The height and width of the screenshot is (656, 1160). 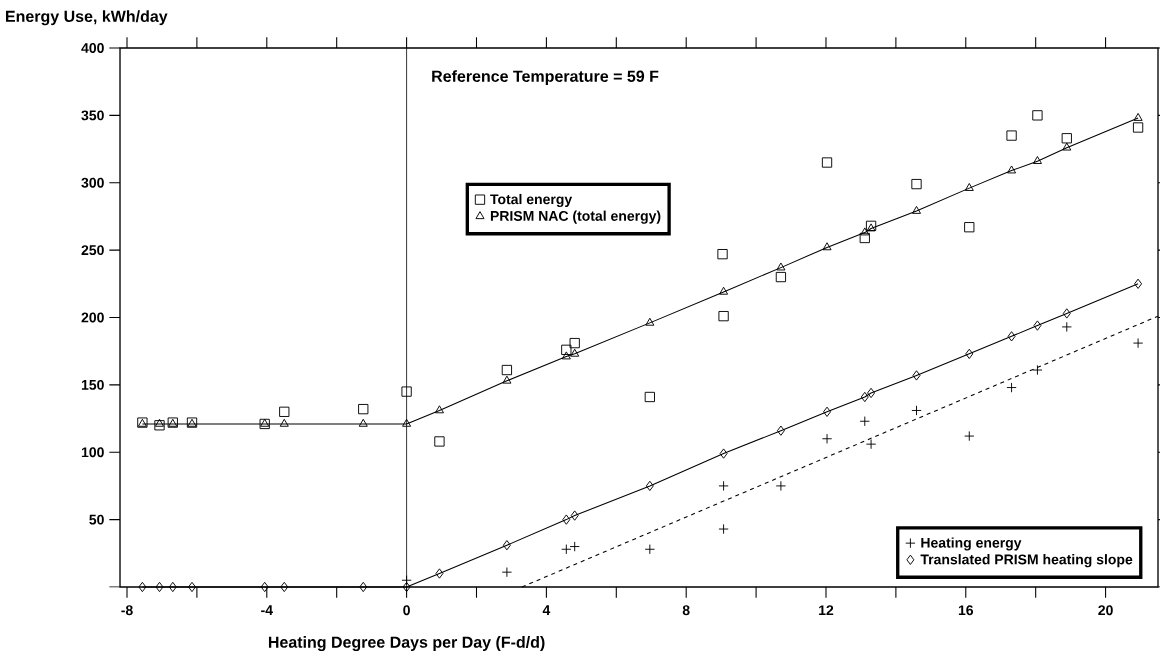 What do you see at coordinates (87, 18) in the screenshot?
I see `y-axis-title: Energy Use, kWh/day` at bounding box center [87, 18].